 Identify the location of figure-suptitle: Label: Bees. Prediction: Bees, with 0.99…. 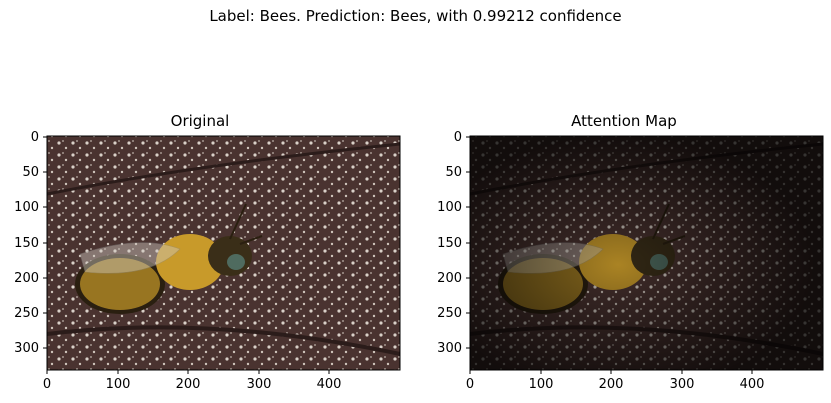
(415, 16).